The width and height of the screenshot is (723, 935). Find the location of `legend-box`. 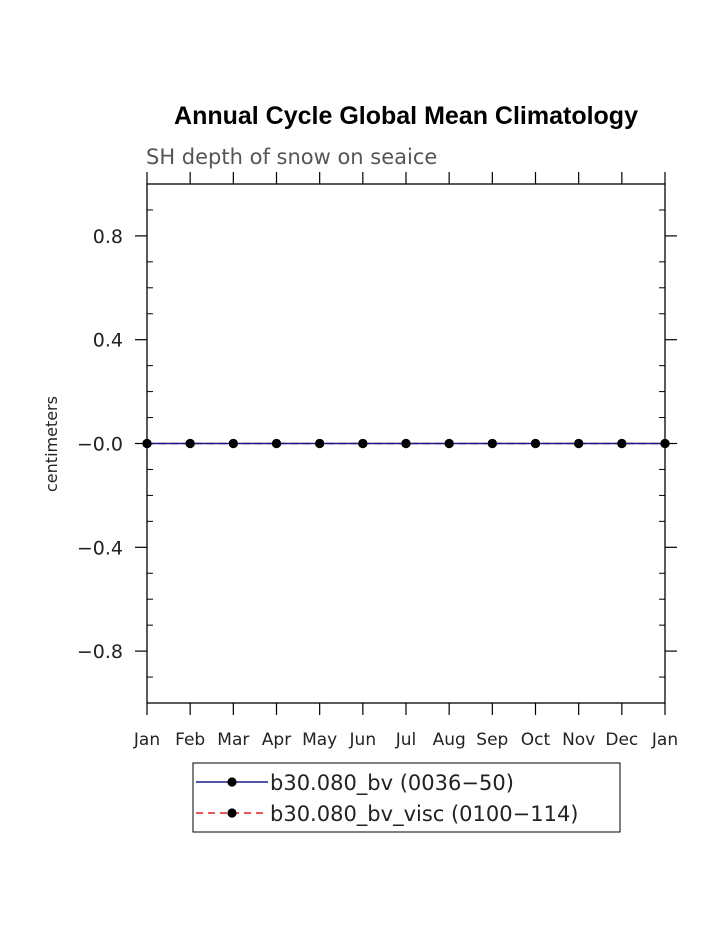

legend-box is located at coordinates (406, 797).